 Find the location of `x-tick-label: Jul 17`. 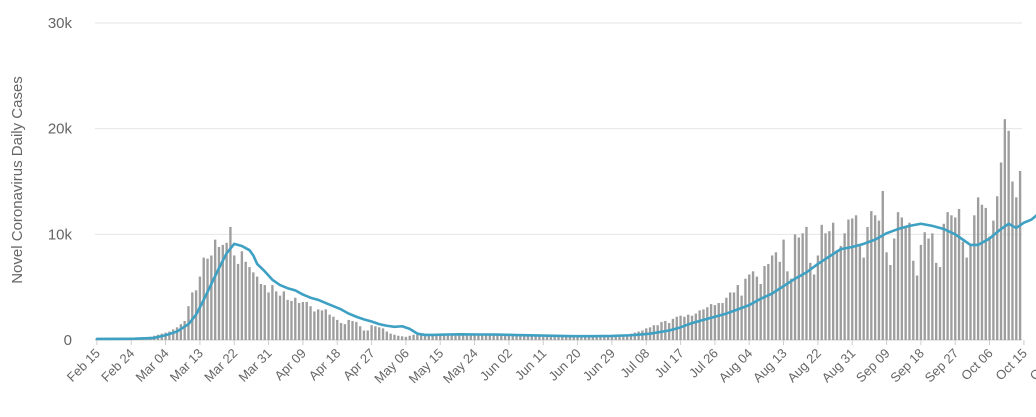

x-tick-label: Jul 17 is located at coordinates (669, 363).